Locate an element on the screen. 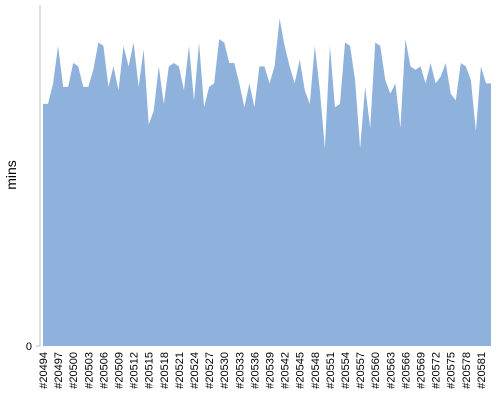  x-tick-label: #20497 is located at coordinates (59, 370).